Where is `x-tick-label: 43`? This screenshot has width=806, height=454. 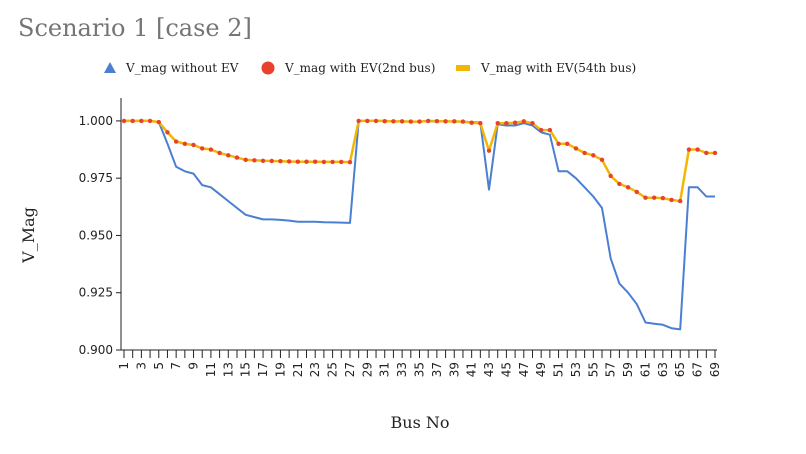
x-tick-label: 43 is located at coordinates (489, 369).